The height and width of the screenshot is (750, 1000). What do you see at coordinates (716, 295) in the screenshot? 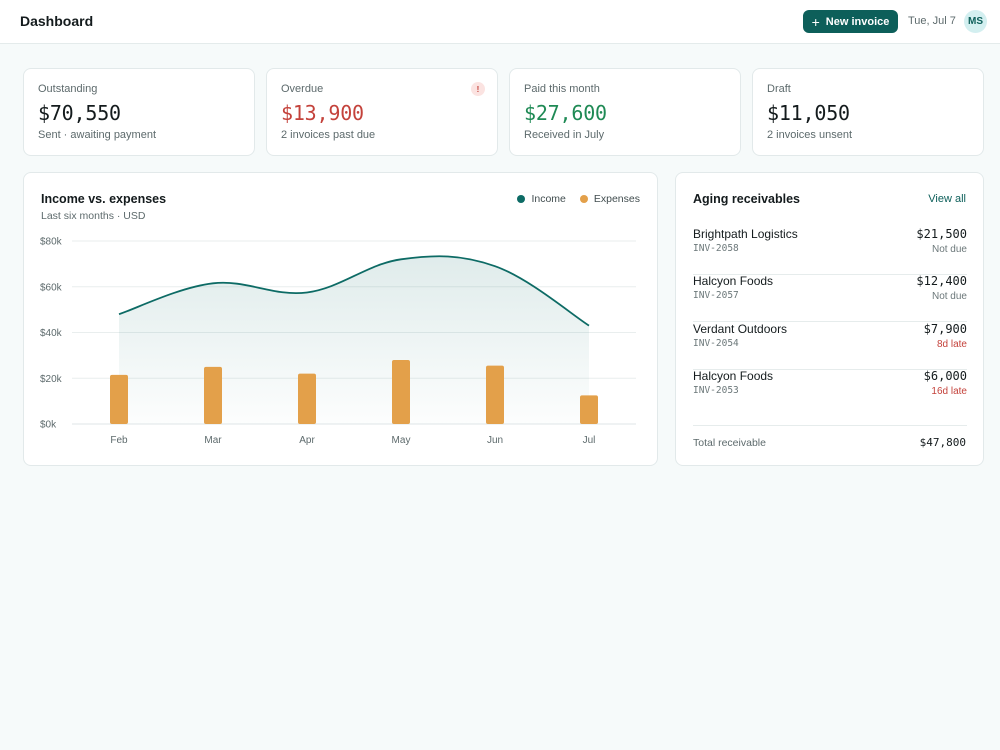
I see `row-invoice: INV-2057` at bounding box center [716, 295].